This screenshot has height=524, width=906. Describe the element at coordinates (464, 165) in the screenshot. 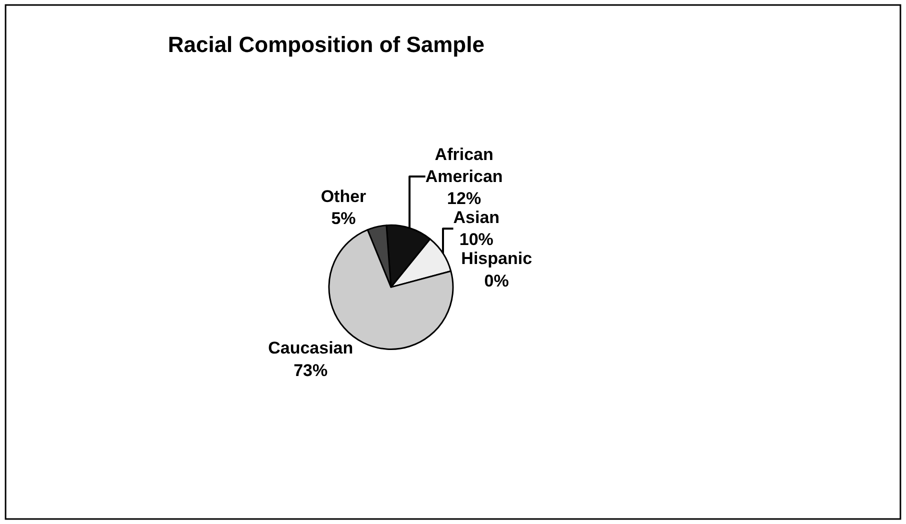

I see `slice-label: African American` at that location.